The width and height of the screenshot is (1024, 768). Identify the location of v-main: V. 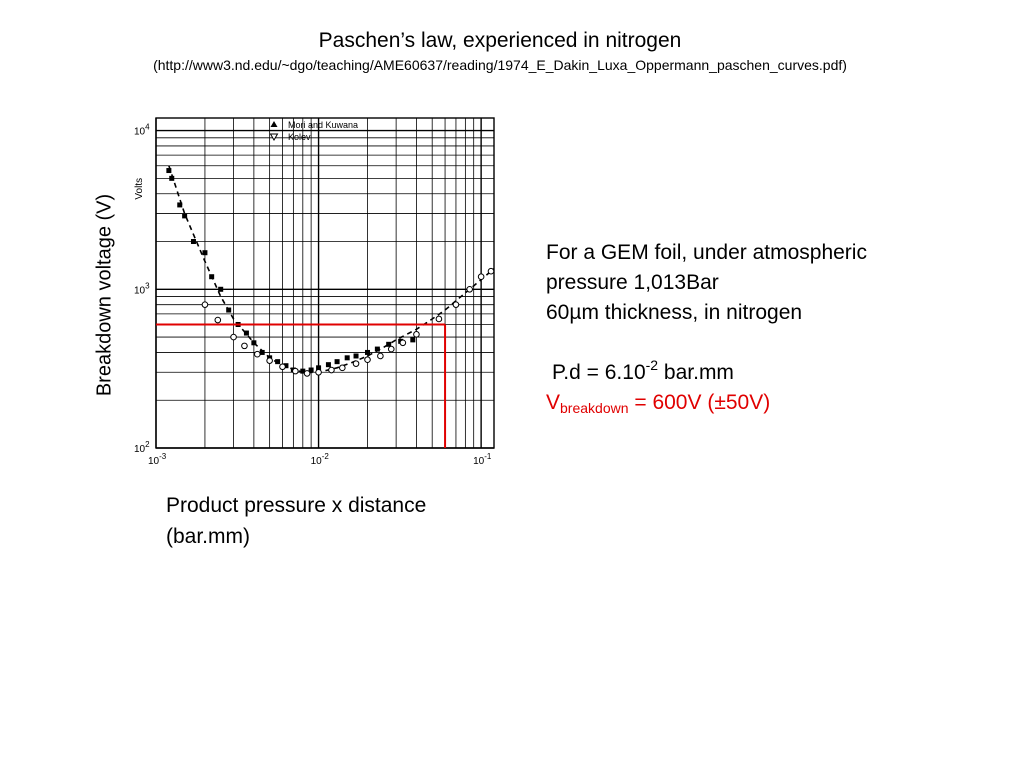
(553, 402).